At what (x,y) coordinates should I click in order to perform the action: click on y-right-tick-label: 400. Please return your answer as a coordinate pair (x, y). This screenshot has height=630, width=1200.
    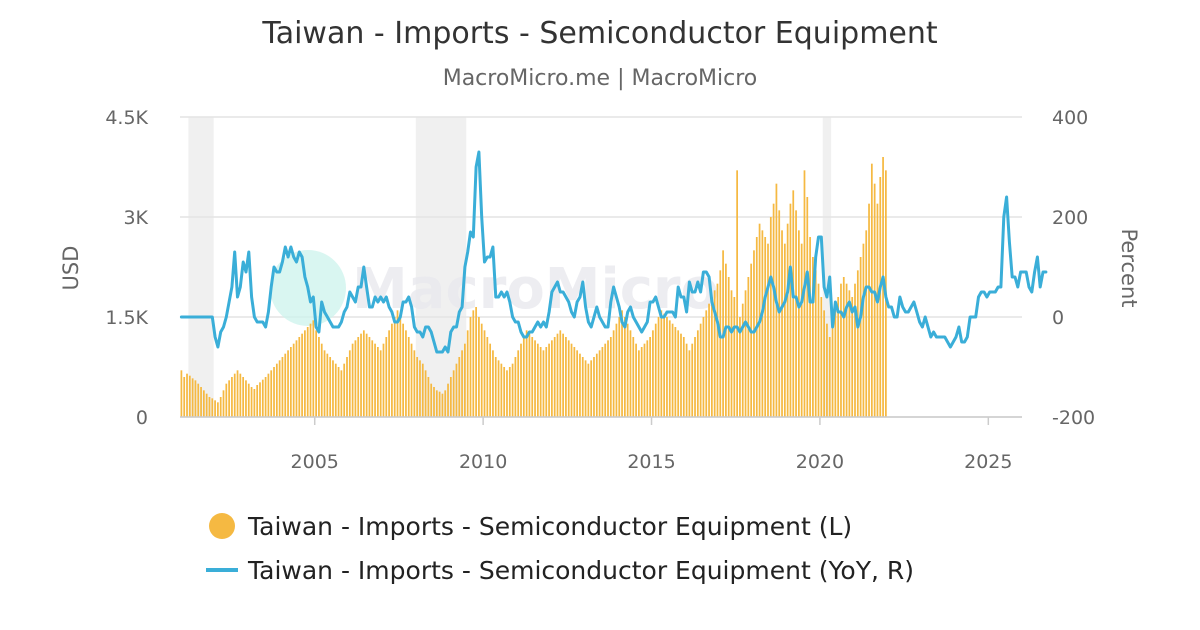
    Looking at the image, I should click on (1070, 118).